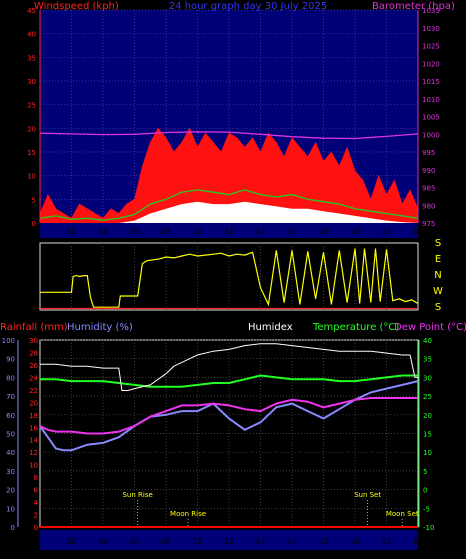 This screenshot has width=466, height=559. What do you see at coordinates (188, 514) in the screenshot?
I see `event-label: Moon Rise` at bounding box center [188, 514].